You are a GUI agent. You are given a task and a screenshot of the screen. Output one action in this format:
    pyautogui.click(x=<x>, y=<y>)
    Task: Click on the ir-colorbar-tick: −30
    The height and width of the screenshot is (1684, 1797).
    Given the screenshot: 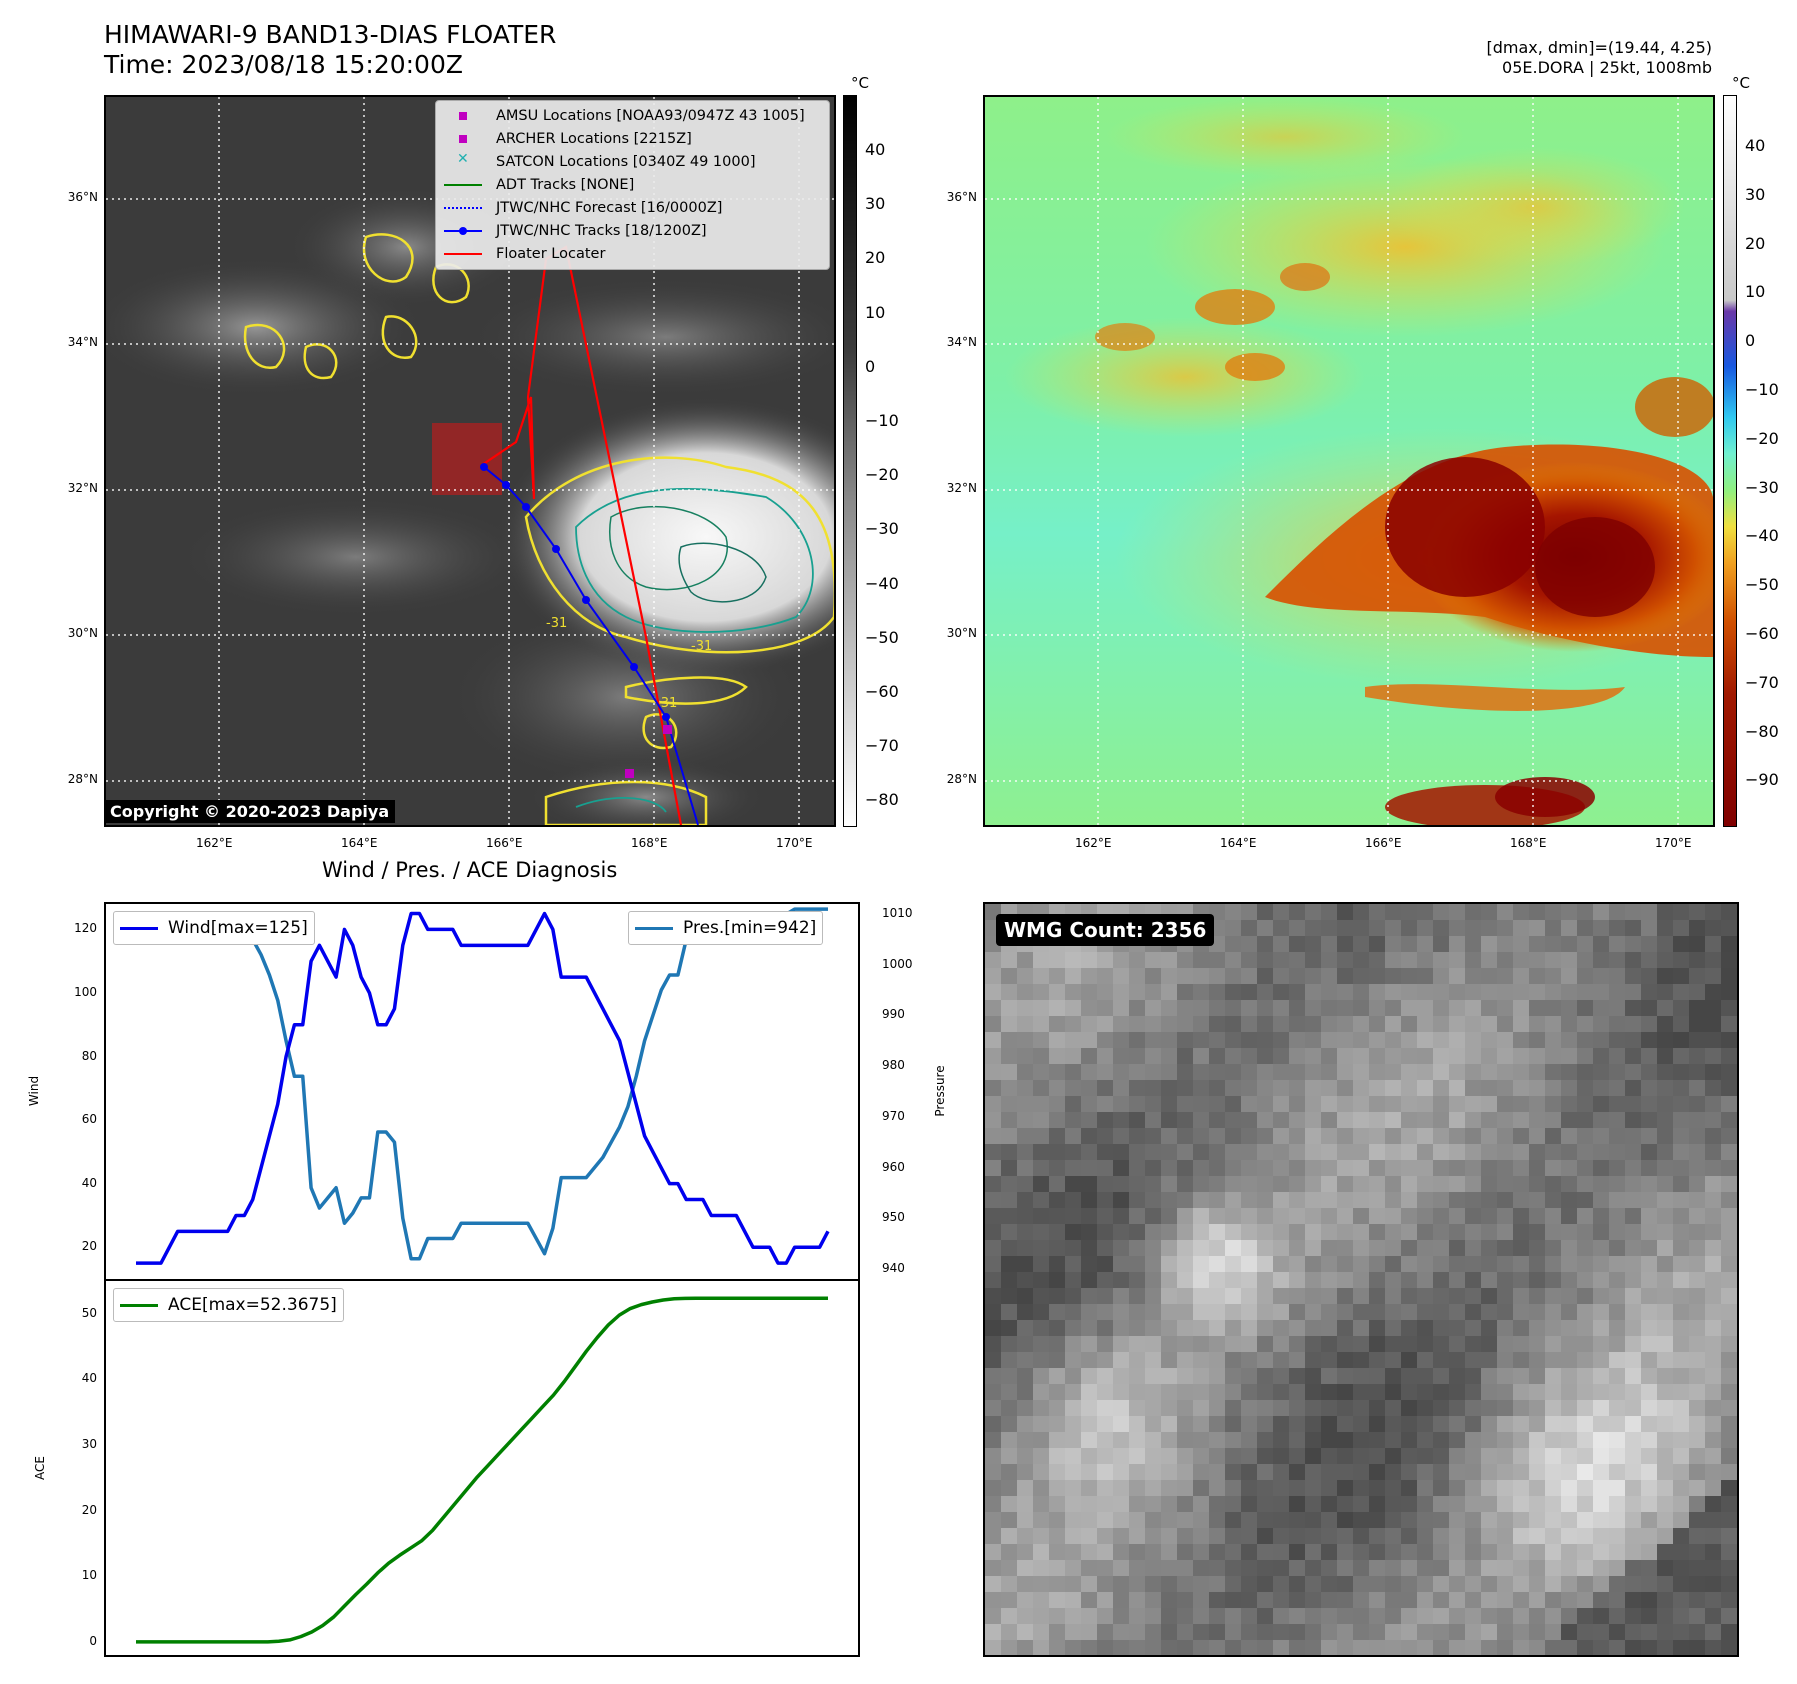 What is the action you would take?
    pyautogui.click(x=882, y=529)
    